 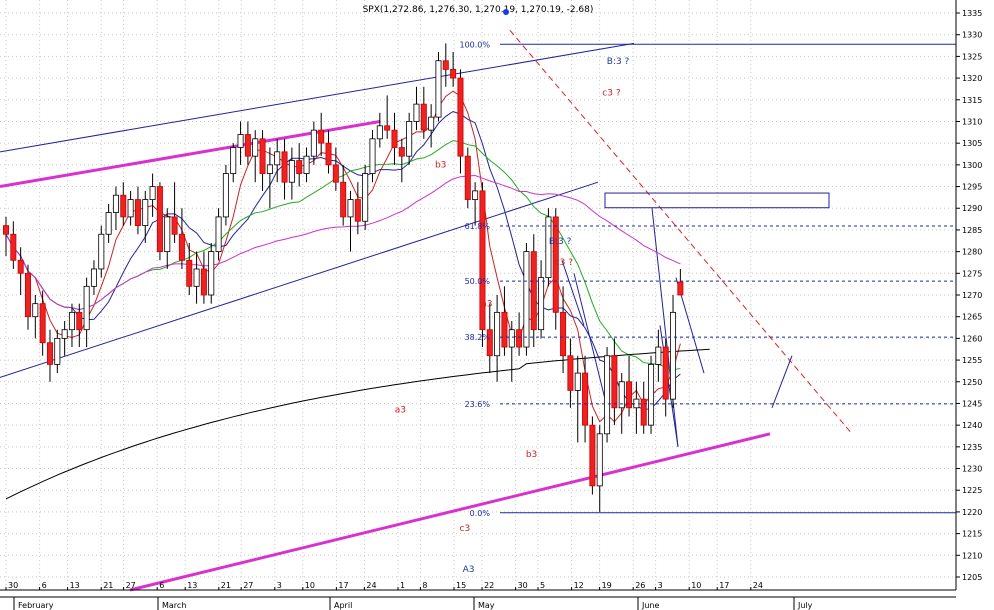 What do you see at coordinates (972, 143) in the screenshot?
I see `y-tick-label: 1305` at bounding box center [972, 143].